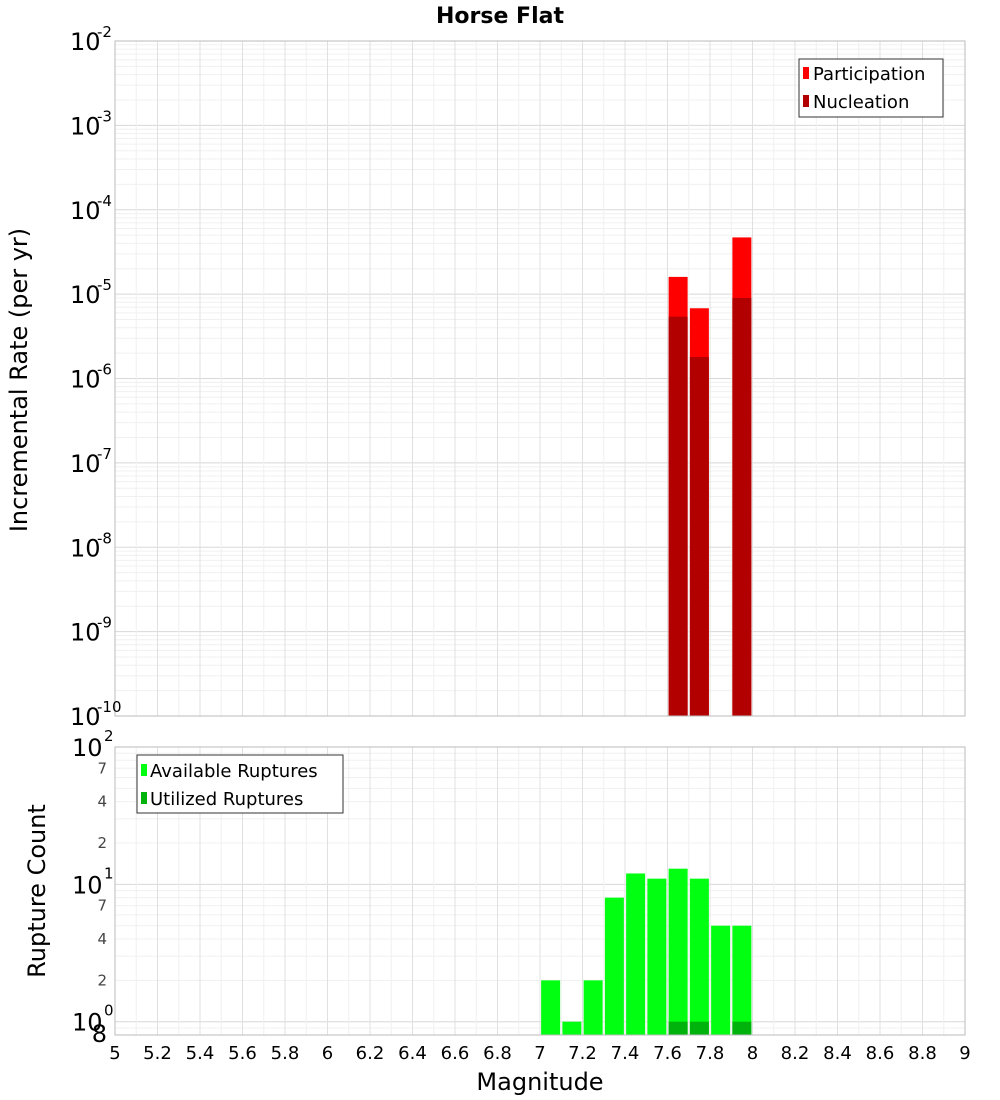 The width and height of the screenshot is (1000, 1100). What do you see at coordinates (871, 88) in the screenshot?
I see `rate-legend: Participation Nucleation` at bounding box center [871, 88].